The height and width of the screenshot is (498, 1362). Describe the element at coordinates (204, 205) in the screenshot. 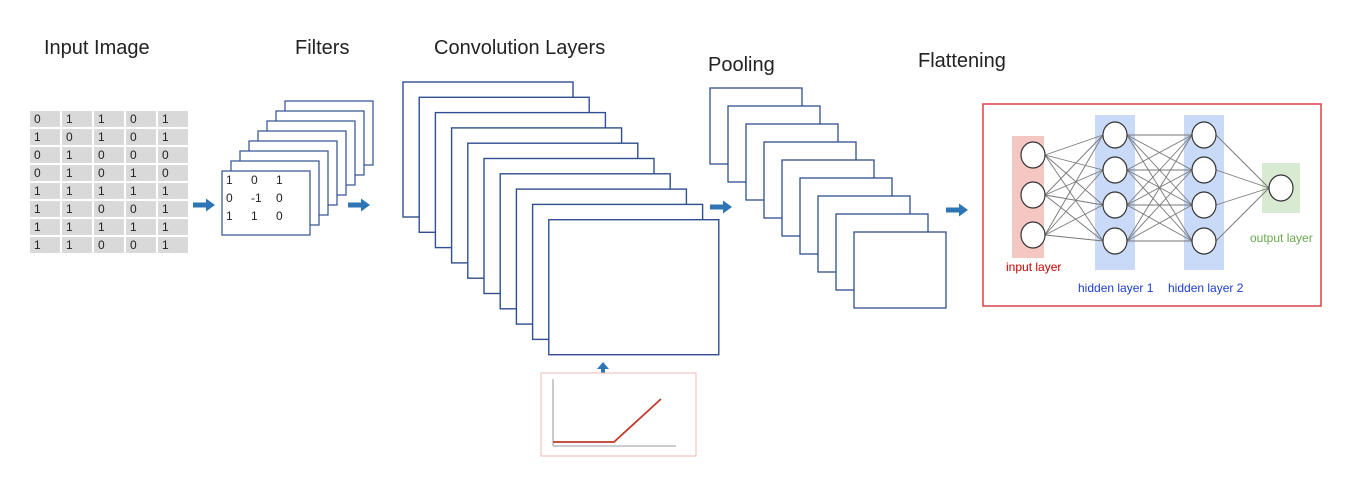

I see `arrow-input-to-filters-icon` at that location.